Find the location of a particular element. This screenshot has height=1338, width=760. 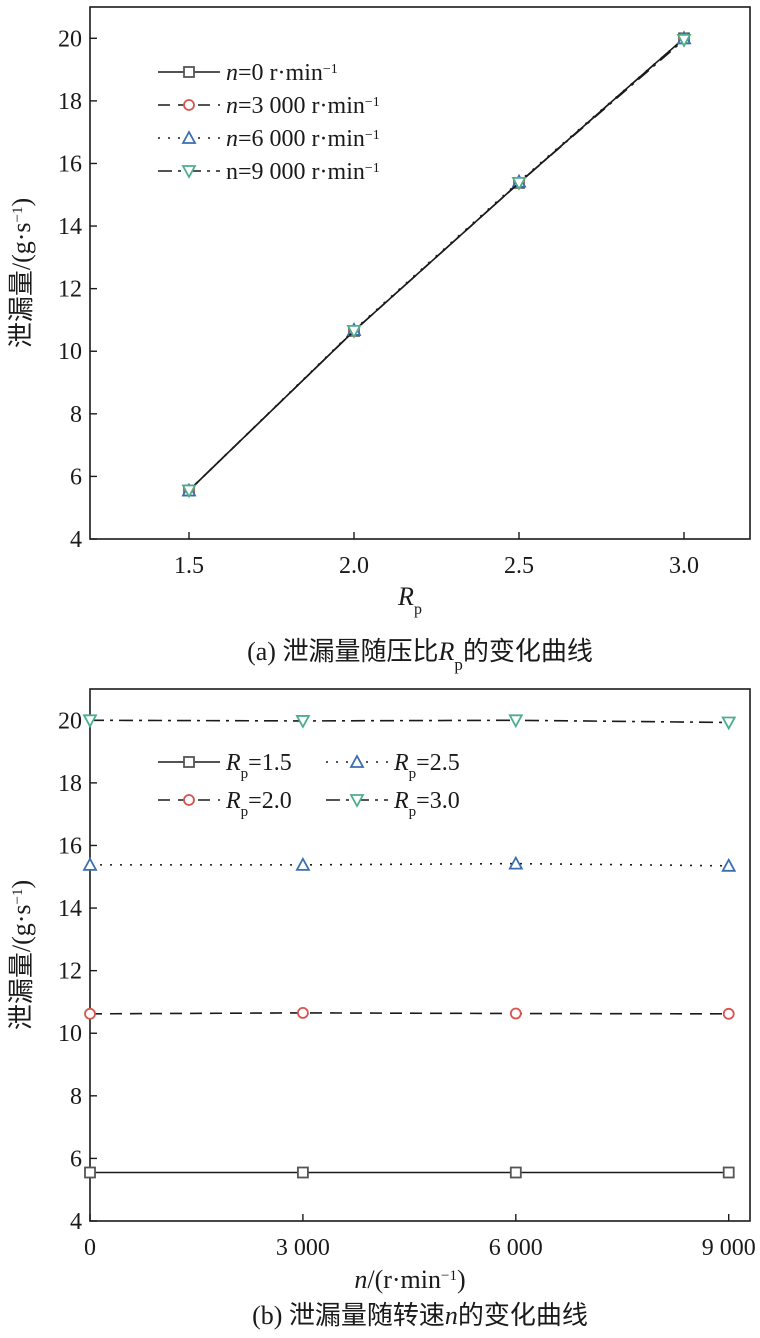

caption-sub: p is located at coordinates (458, 664).